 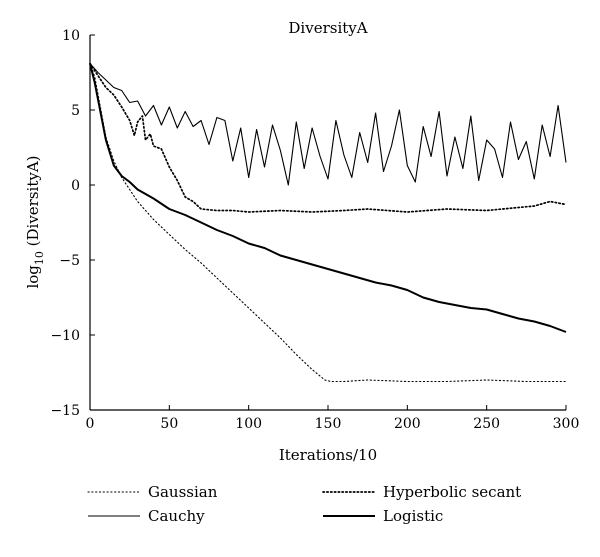 What do you see at coordinates (169, 424) in the screenshot?
I see `x-tick-label: 50` at bounding box center [169, 424].